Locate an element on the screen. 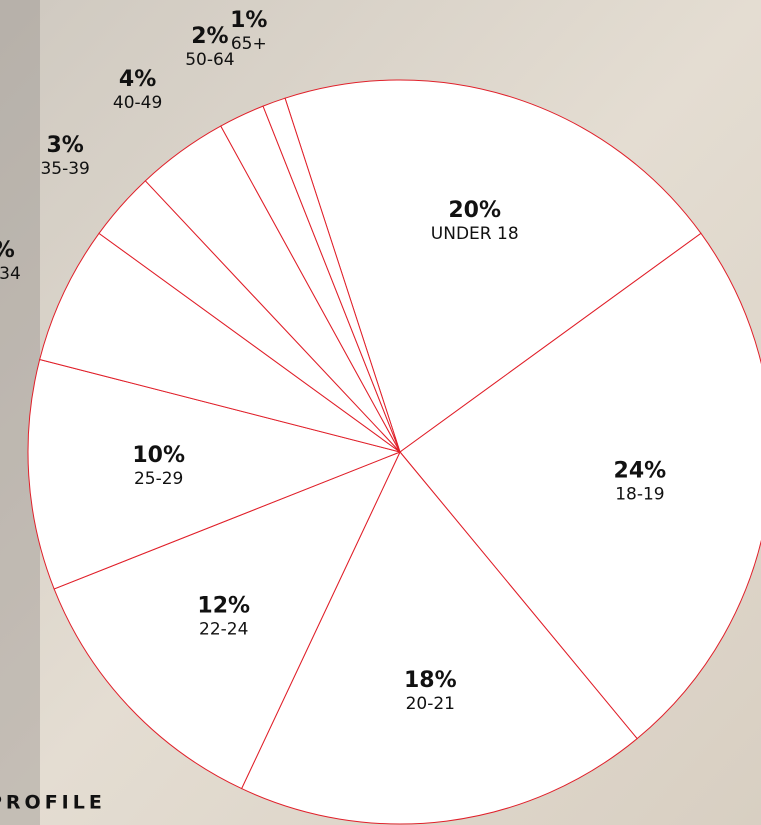 The width and height of the screenshot is (761, 825). slice-value-label: 18% is located at coordinates (430, 680).